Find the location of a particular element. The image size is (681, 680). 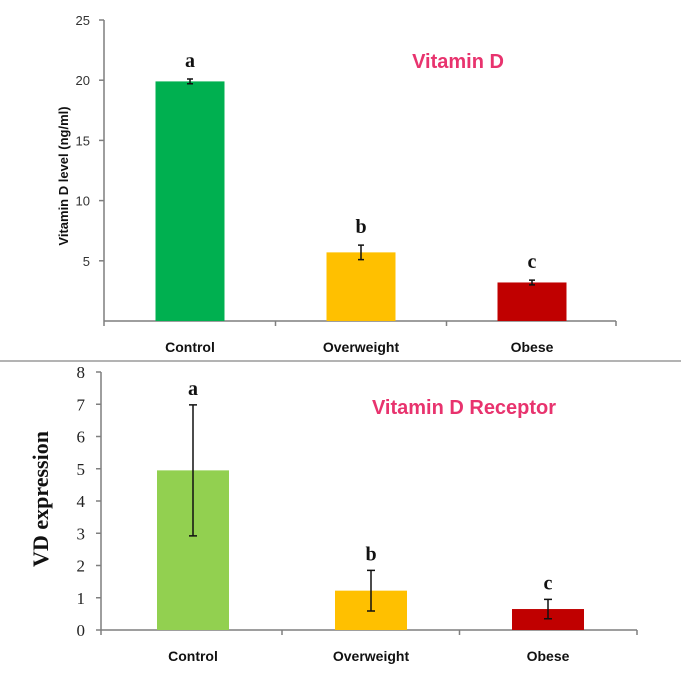

y-tick-labels: 5 10 15 20 25 is located at coordinates (83, 141).